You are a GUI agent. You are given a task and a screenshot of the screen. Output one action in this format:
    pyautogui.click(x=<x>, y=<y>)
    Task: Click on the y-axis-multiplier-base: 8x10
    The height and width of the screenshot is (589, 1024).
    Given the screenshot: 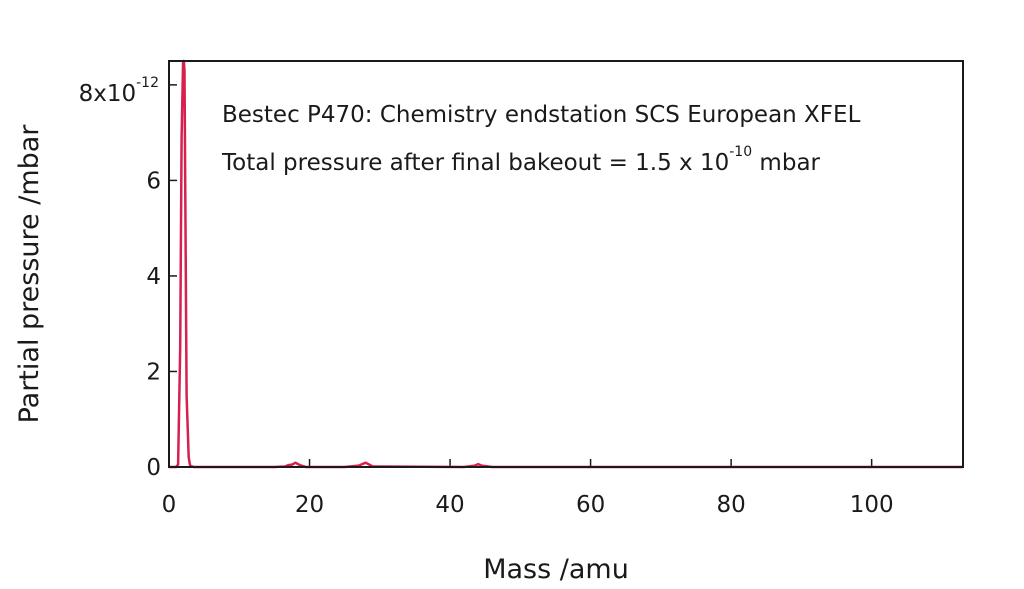 What is the action you would take?
    pyautogui.click(x=108, y=94)
    